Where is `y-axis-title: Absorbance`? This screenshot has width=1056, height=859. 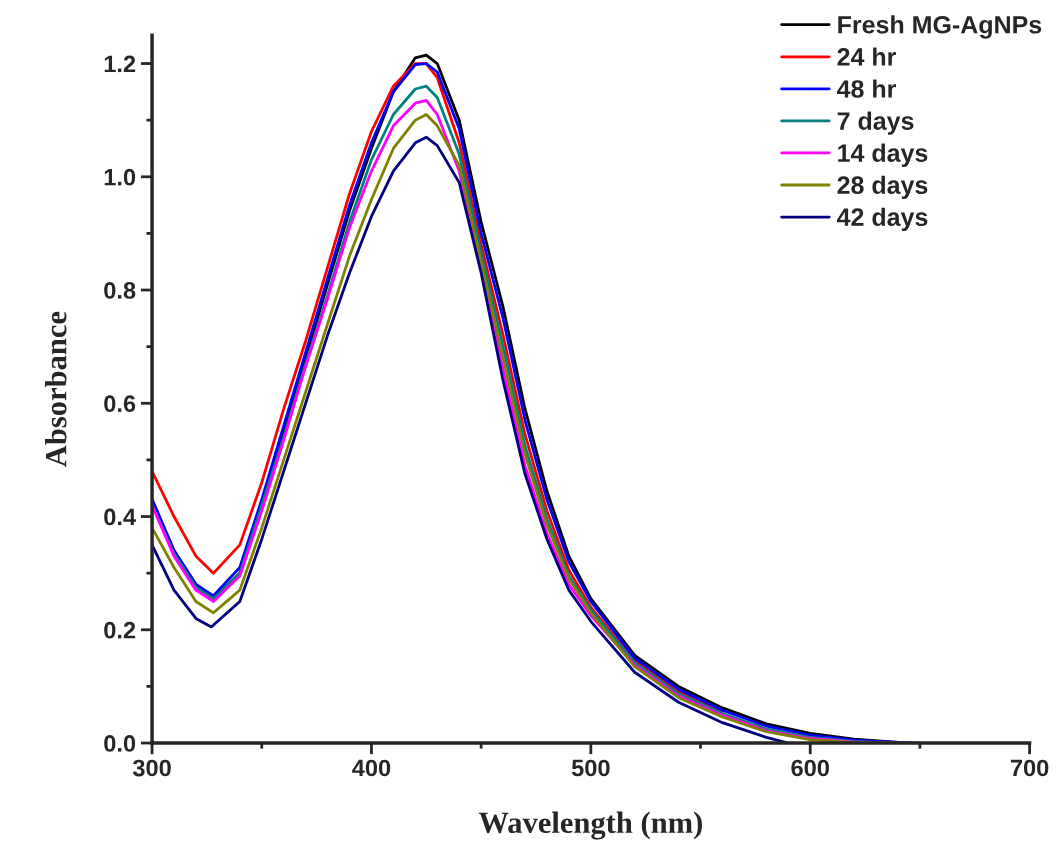 y-axis-title: Absorbance is located at coordinates (56, 389).